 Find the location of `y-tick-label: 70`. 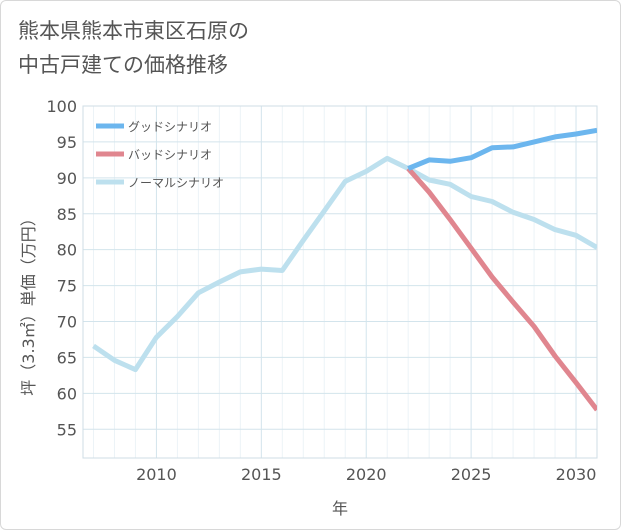

y-tick-label: 70 is located at coordinates (67, 322).